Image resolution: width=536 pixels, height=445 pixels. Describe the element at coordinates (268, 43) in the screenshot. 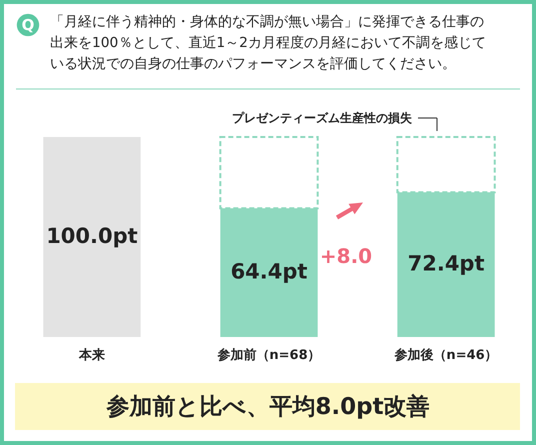

I see `chart-title: 「月経に伴う精神的・身体的な不調が無い場合」に発揮できる仕事の出来を100％として、直近1～2カ月程度の月経において不調を感じている状況での自身の仕事のパフォーマンスを評価してください。` at that location.